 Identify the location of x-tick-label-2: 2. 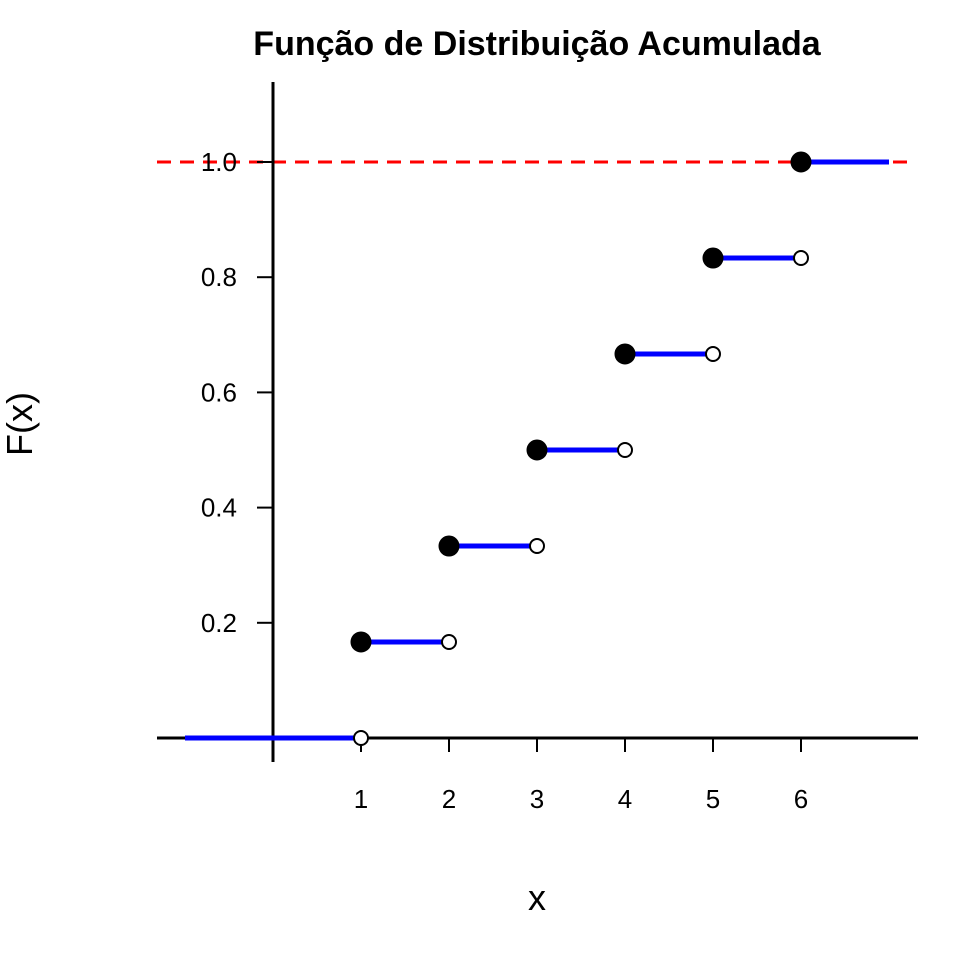
(449, 799).